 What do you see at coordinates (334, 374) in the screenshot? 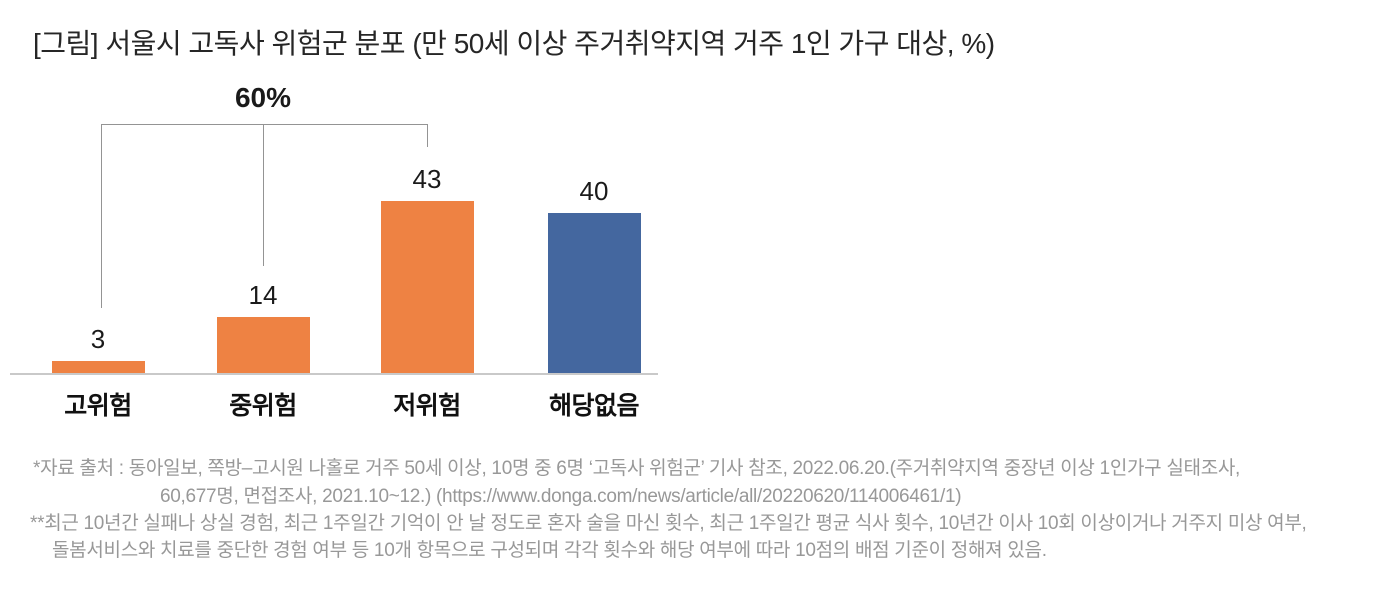
I see `x-axis-line` at bounding box center [334, 374].